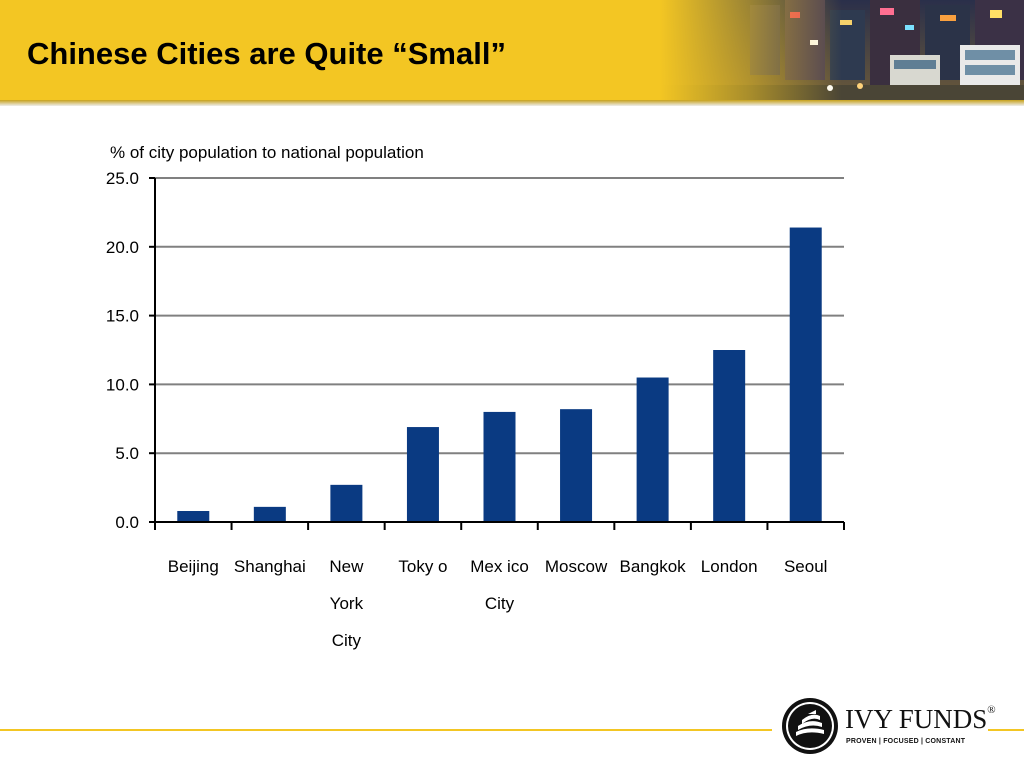  What do you see at coordinates (270, 566) in the screenshot?
I see `x-category-label: Shanghai` at bounding box center [270, 566].